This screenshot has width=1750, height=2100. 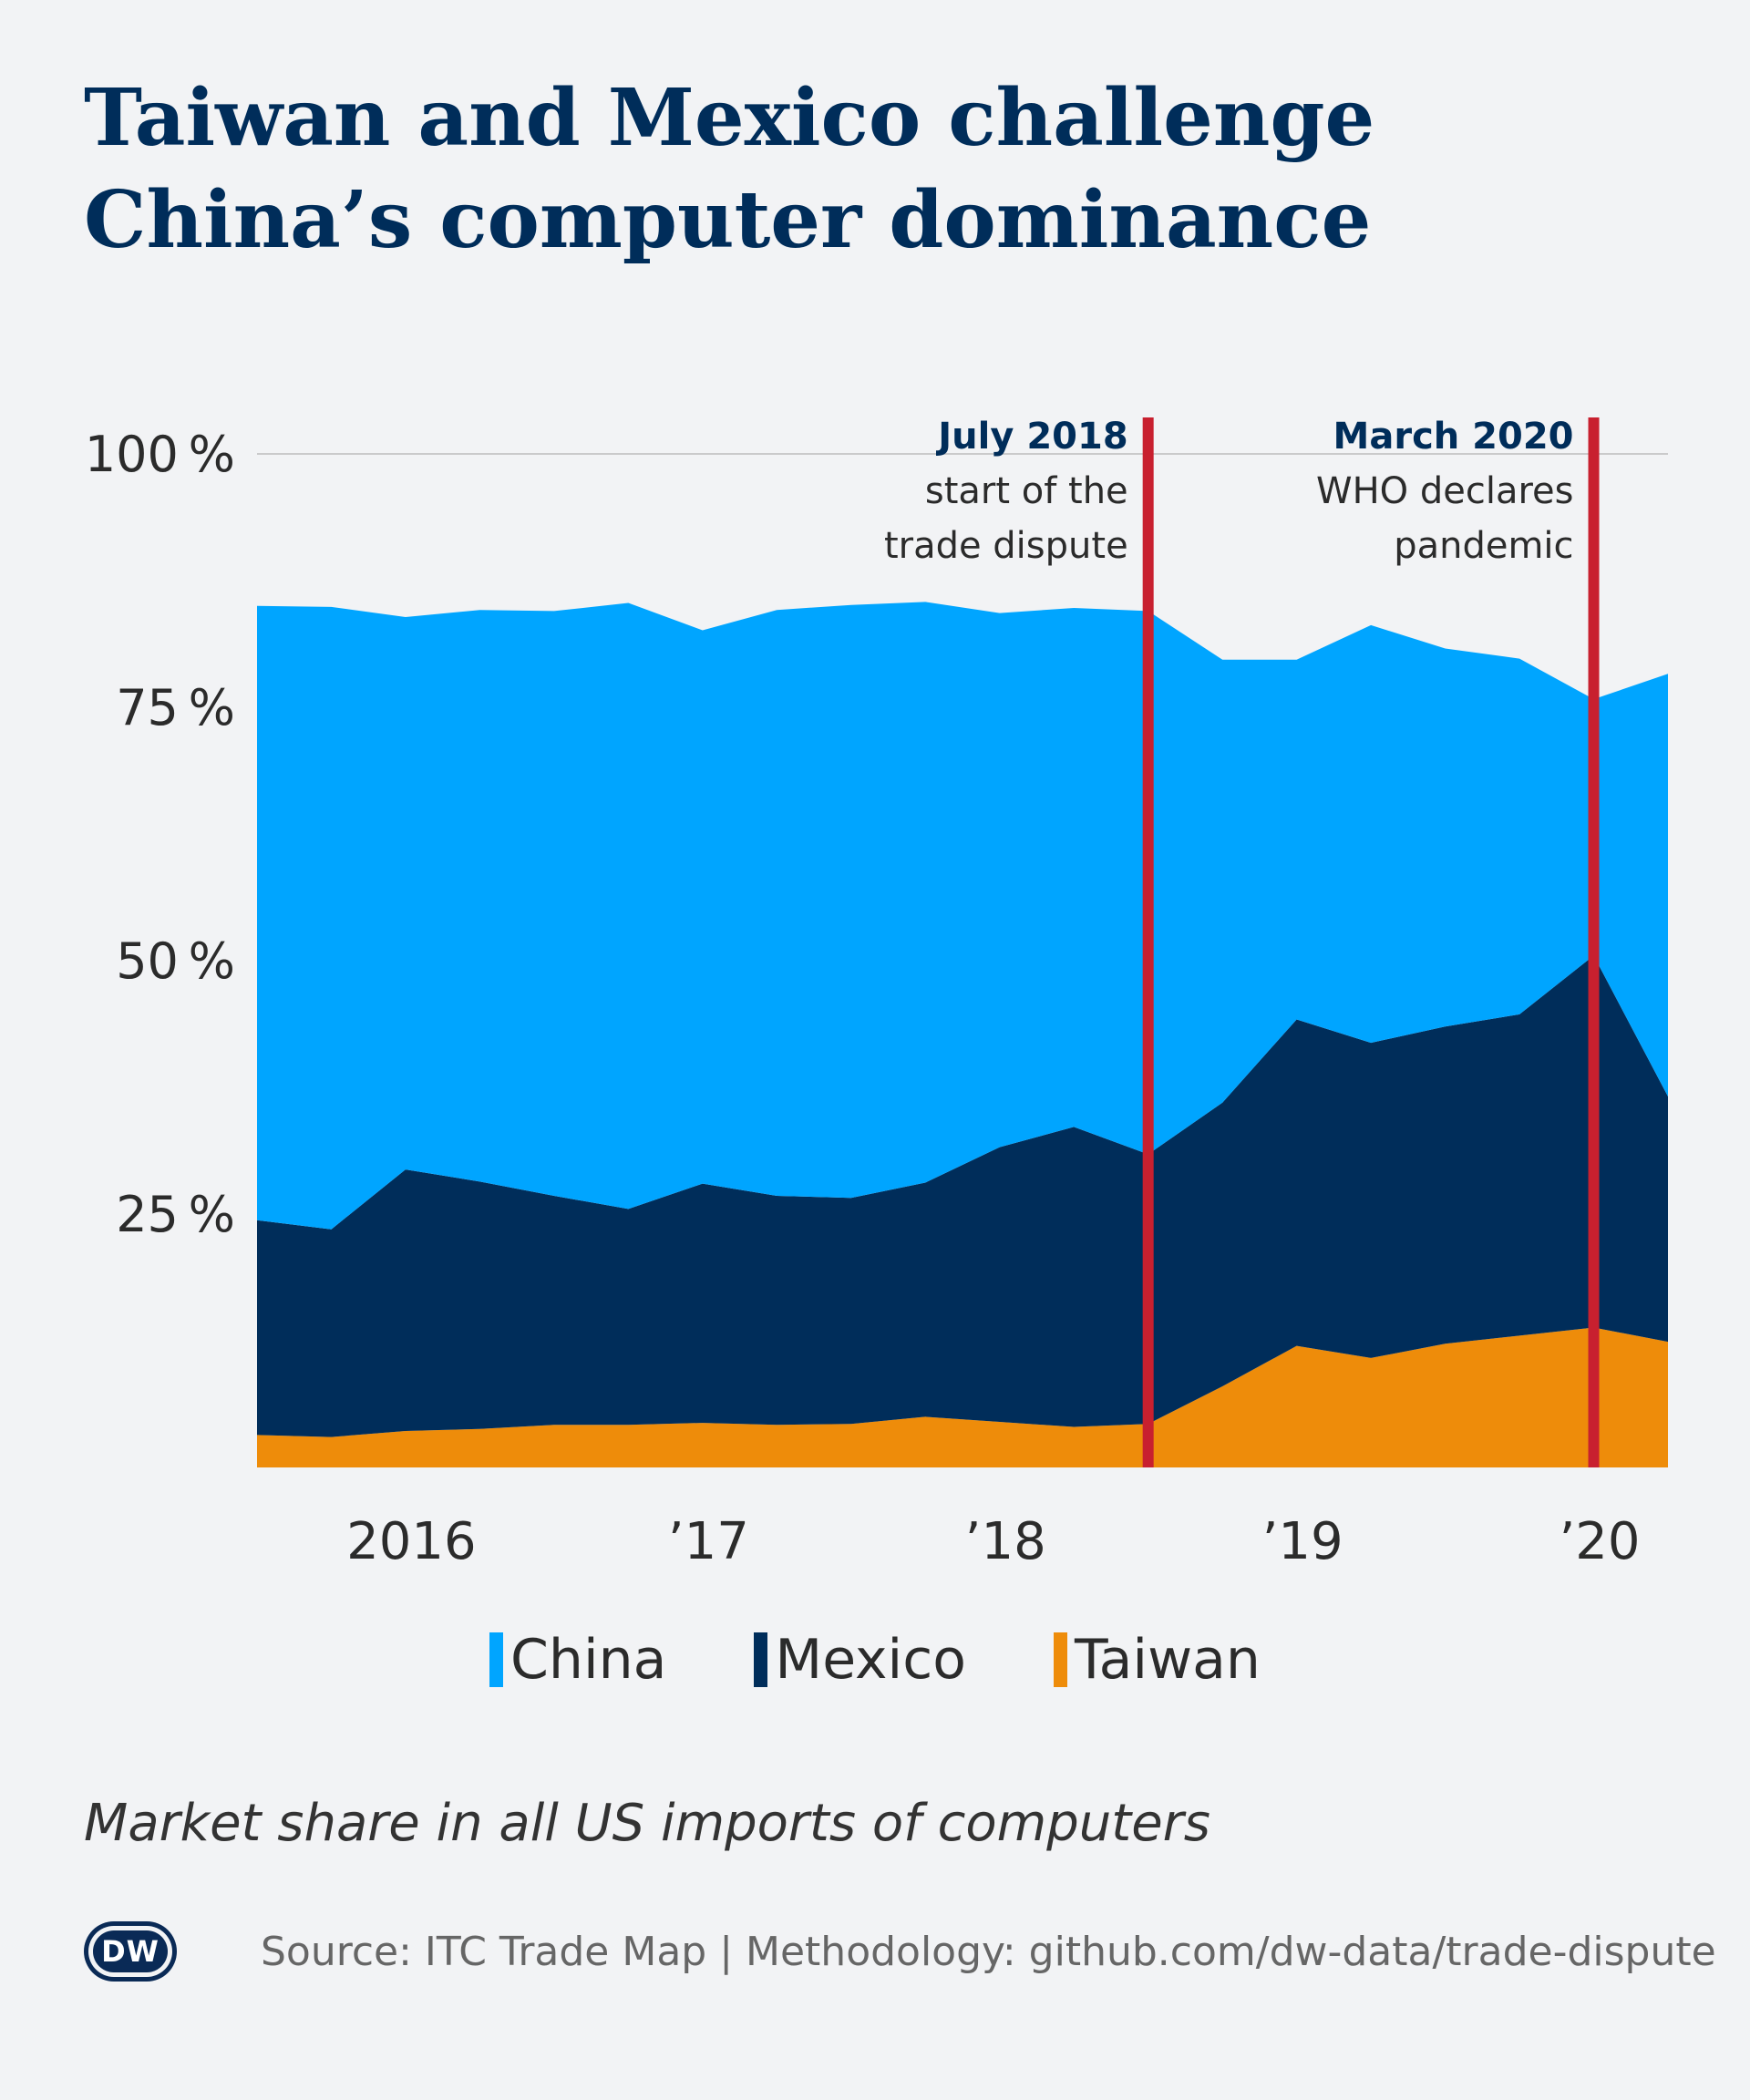 I want to click on chart-title-line-1: Taiwan and Mexico challenge, so click(x=730, y=118).